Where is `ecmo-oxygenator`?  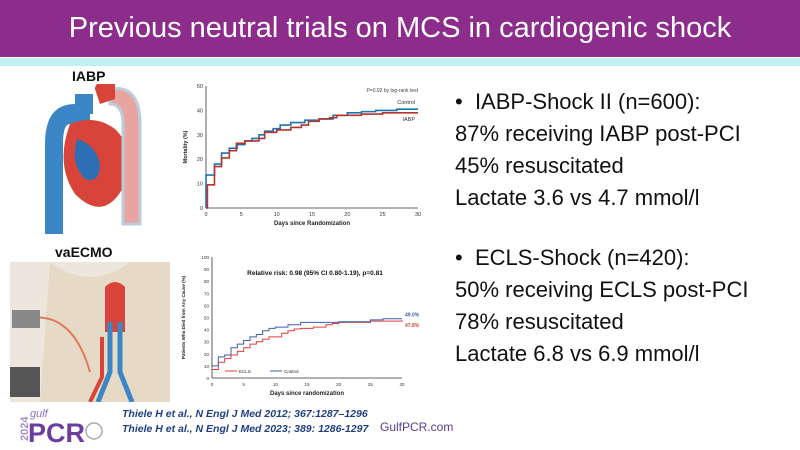 ecmo-oxygenator is located at coordinates (26, 319).